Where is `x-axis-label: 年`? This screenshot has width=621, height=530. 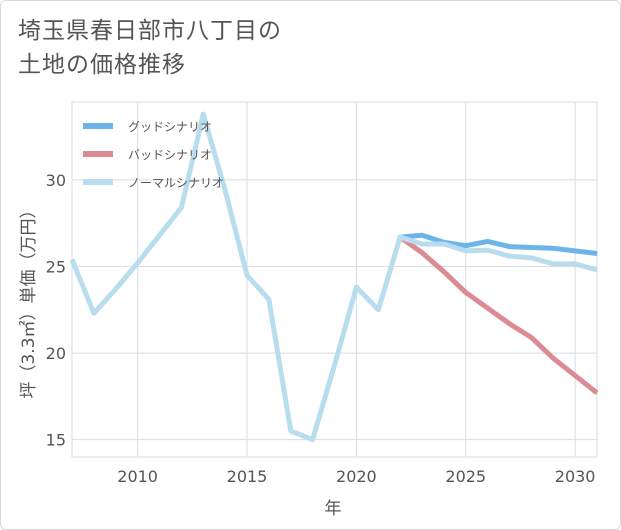 x-axis-label: 年 is located at coordinates (333, 509).